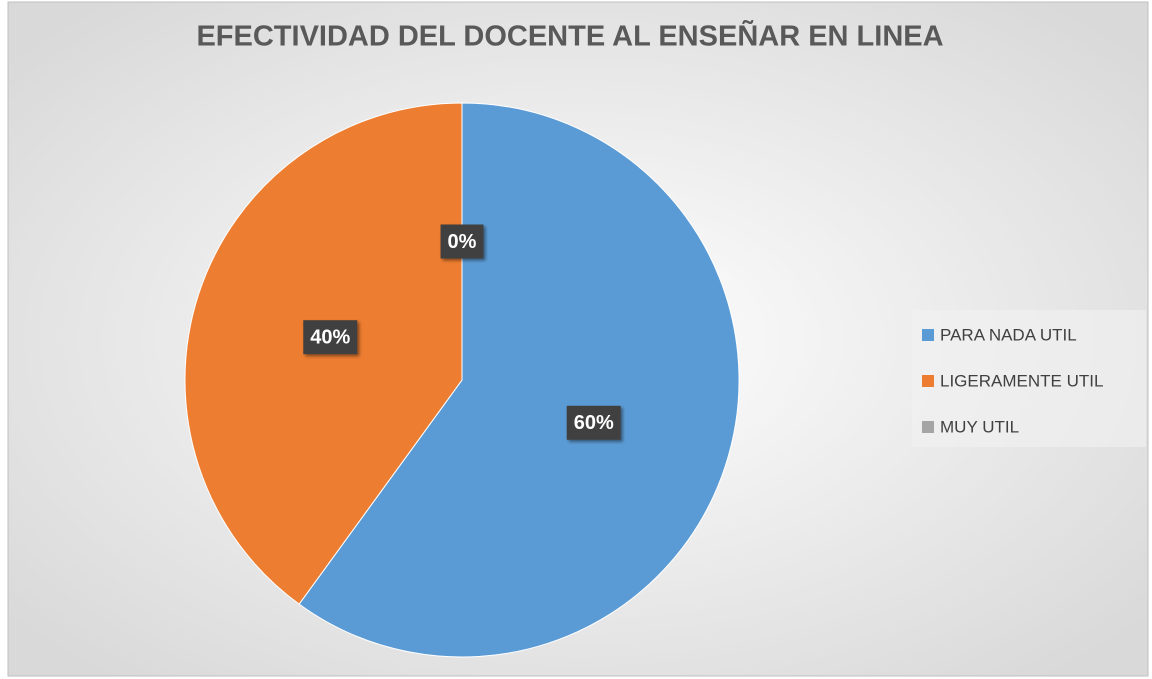 This screenshot has width=1152, height=679. I want to click on legend, so click(1029, 378).